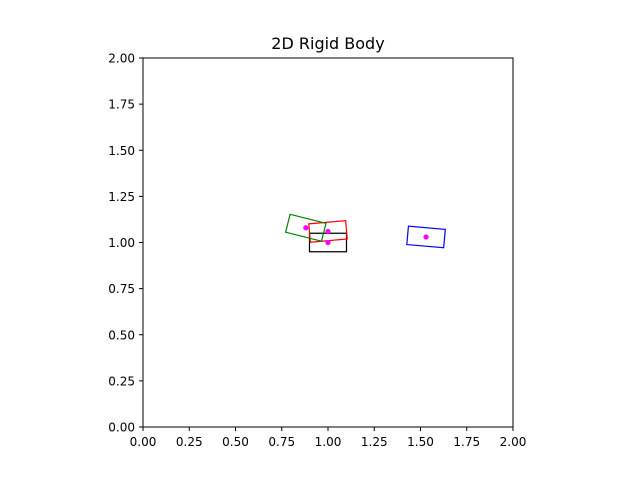  I want to click on chart-title: 2D Rigid Body, so click(327, 43).